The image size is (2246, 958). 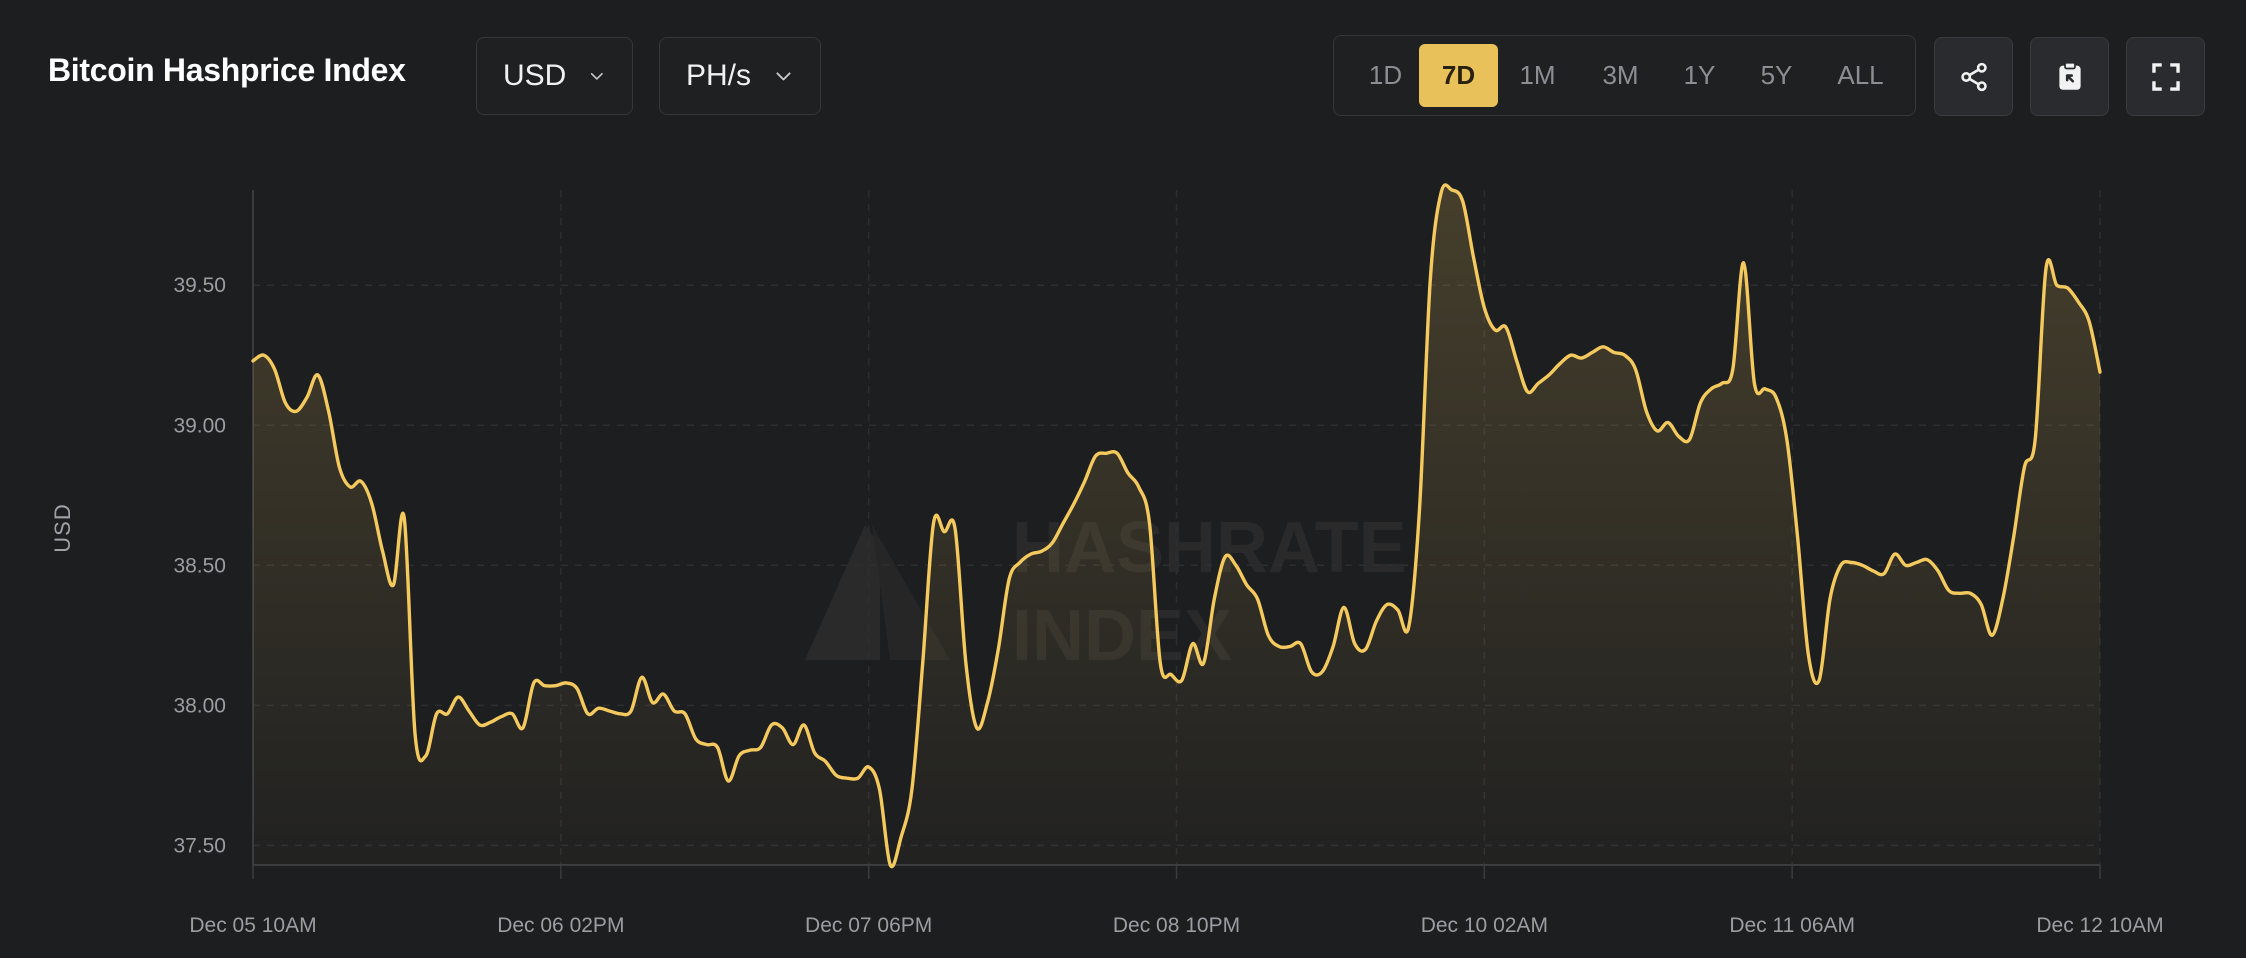 I want to click on y-tick-label: 38.50, so click(x=199, y=565).